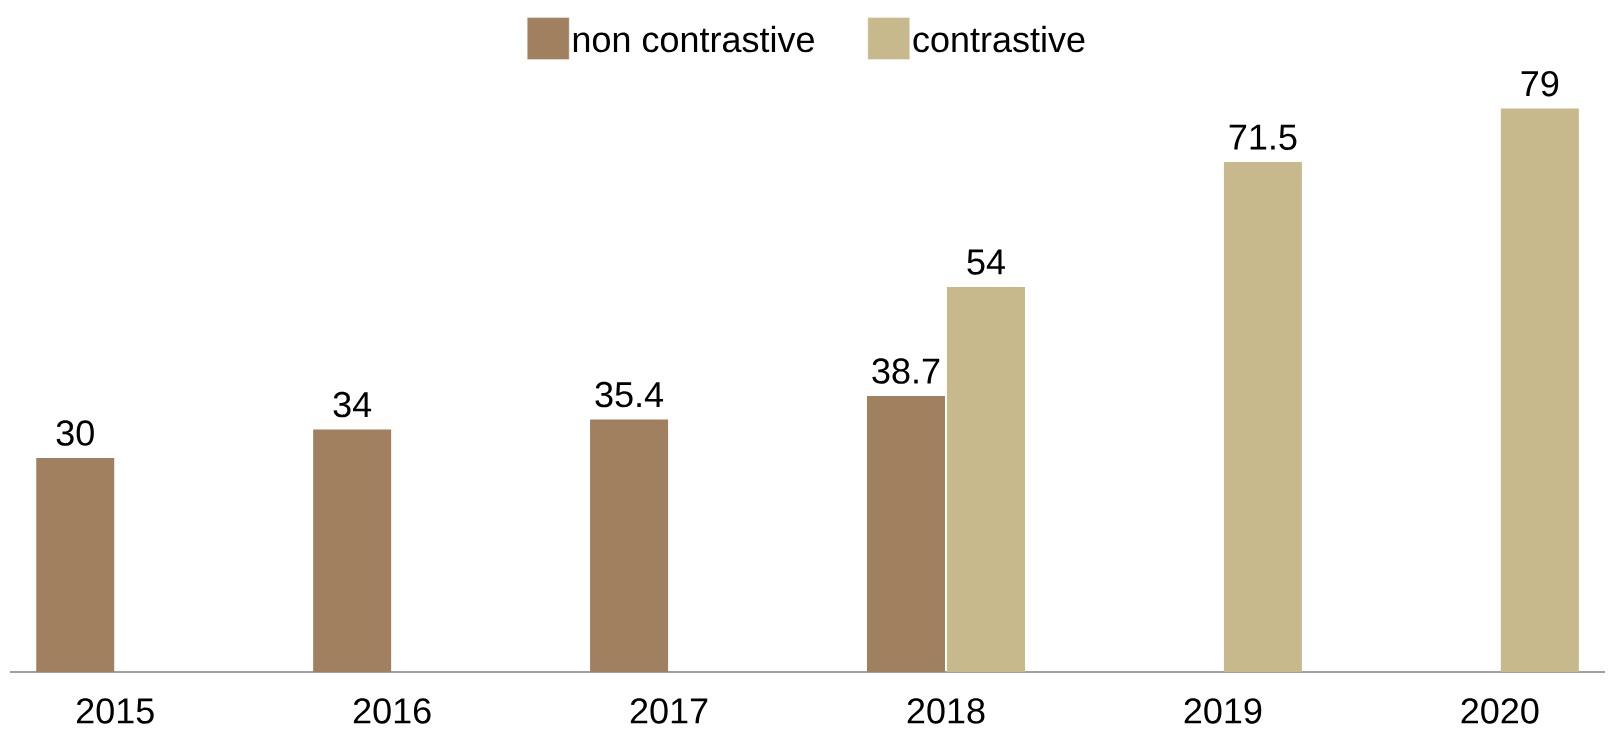 The image size is (1615, 747). I want to click on x-tick-label: 2018, so click(946, 711).